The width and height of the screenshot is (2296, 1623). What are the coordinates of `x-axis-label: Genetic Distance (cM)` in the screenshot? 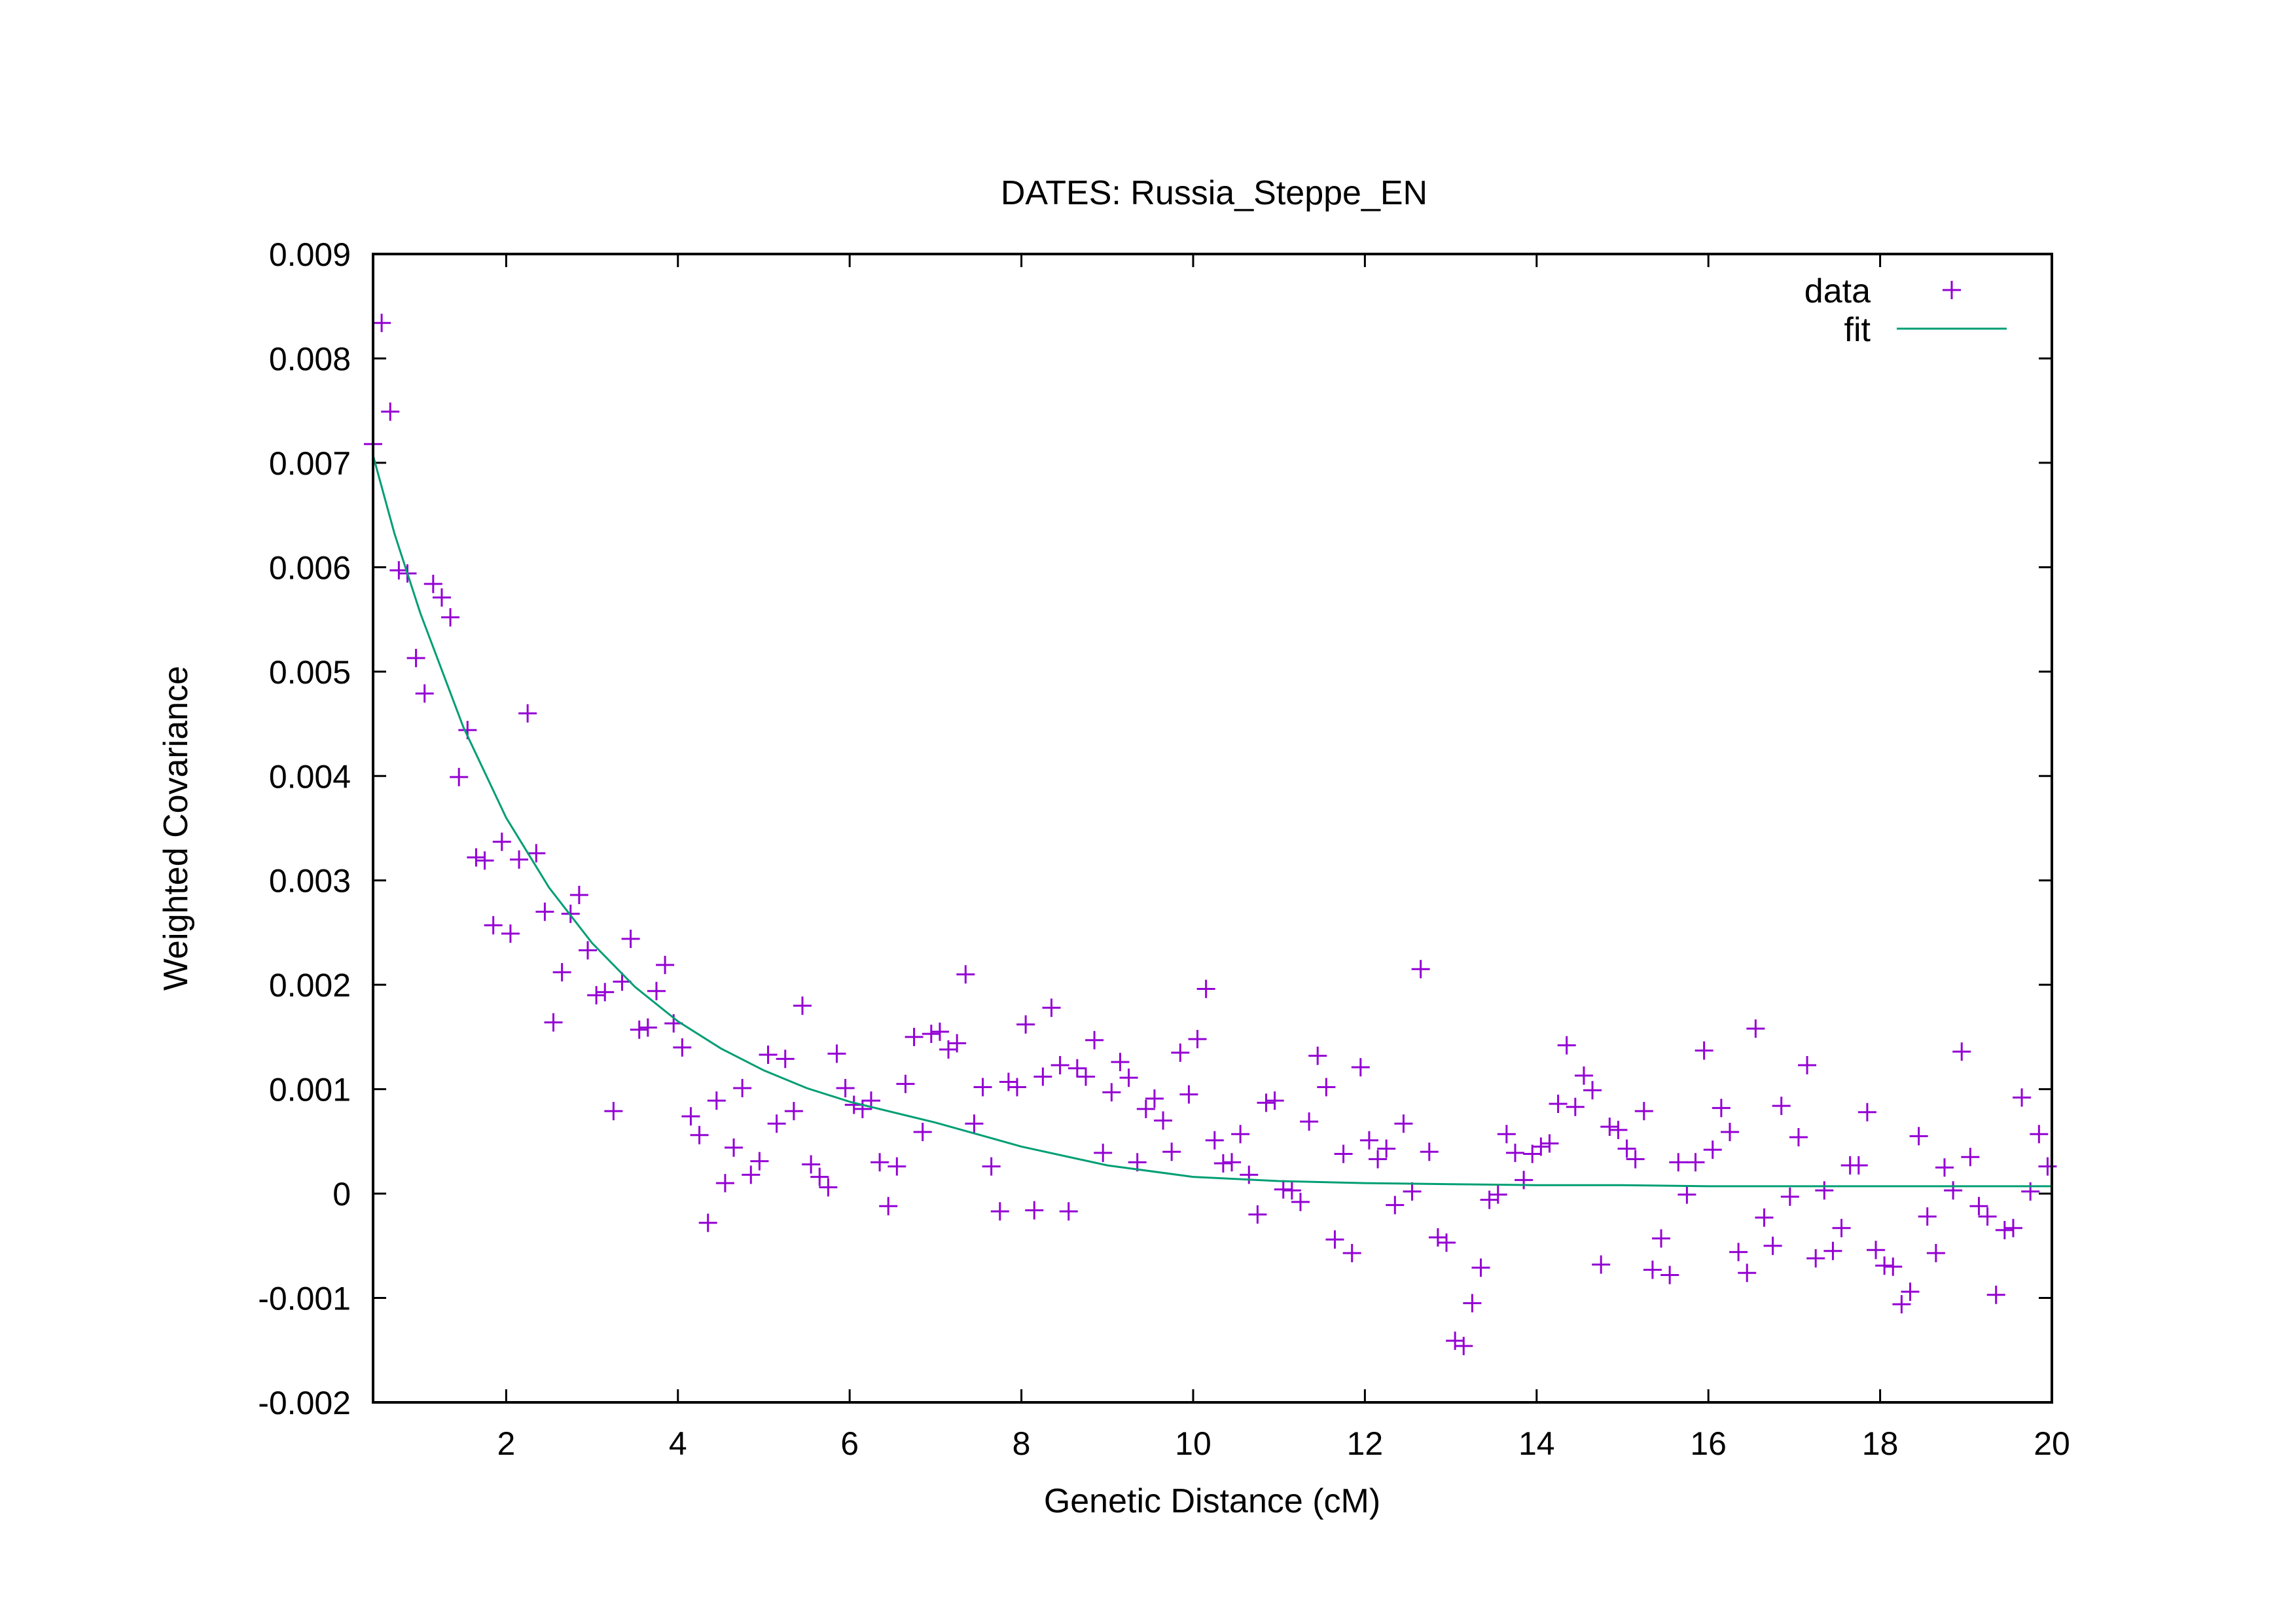 It's located at (1212, 1501).